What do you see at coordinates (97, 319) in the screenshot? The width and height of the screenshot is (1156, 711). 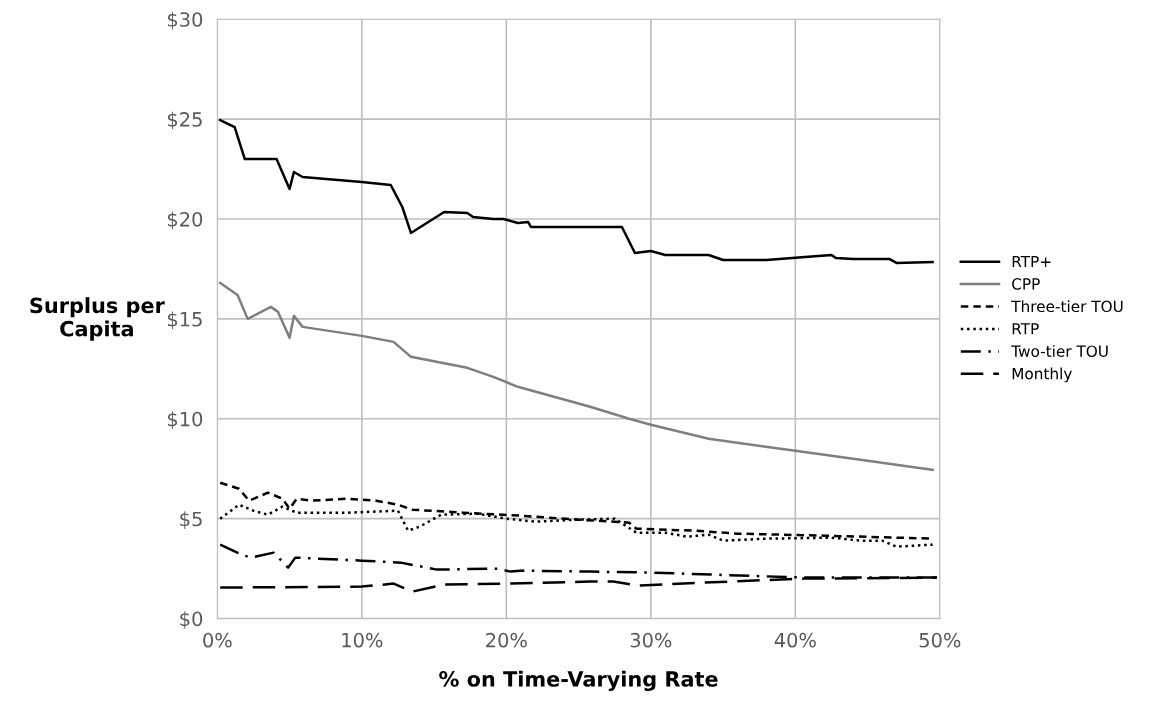 I see `y-axis-title: Surplus per Capita` at bounding box center [97, 319].